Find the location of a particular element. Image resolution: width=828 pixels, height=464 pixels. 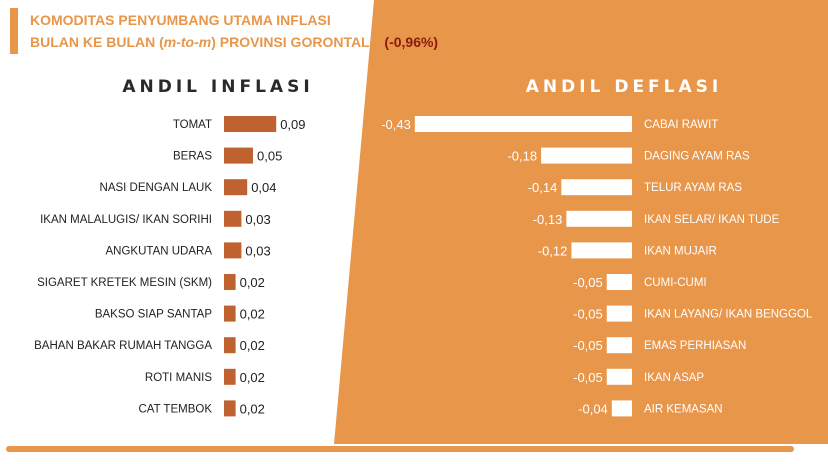

inflation-category-label: BAHAN BAKAR RUMAH TANGGA is located at coordinates (123, 346).